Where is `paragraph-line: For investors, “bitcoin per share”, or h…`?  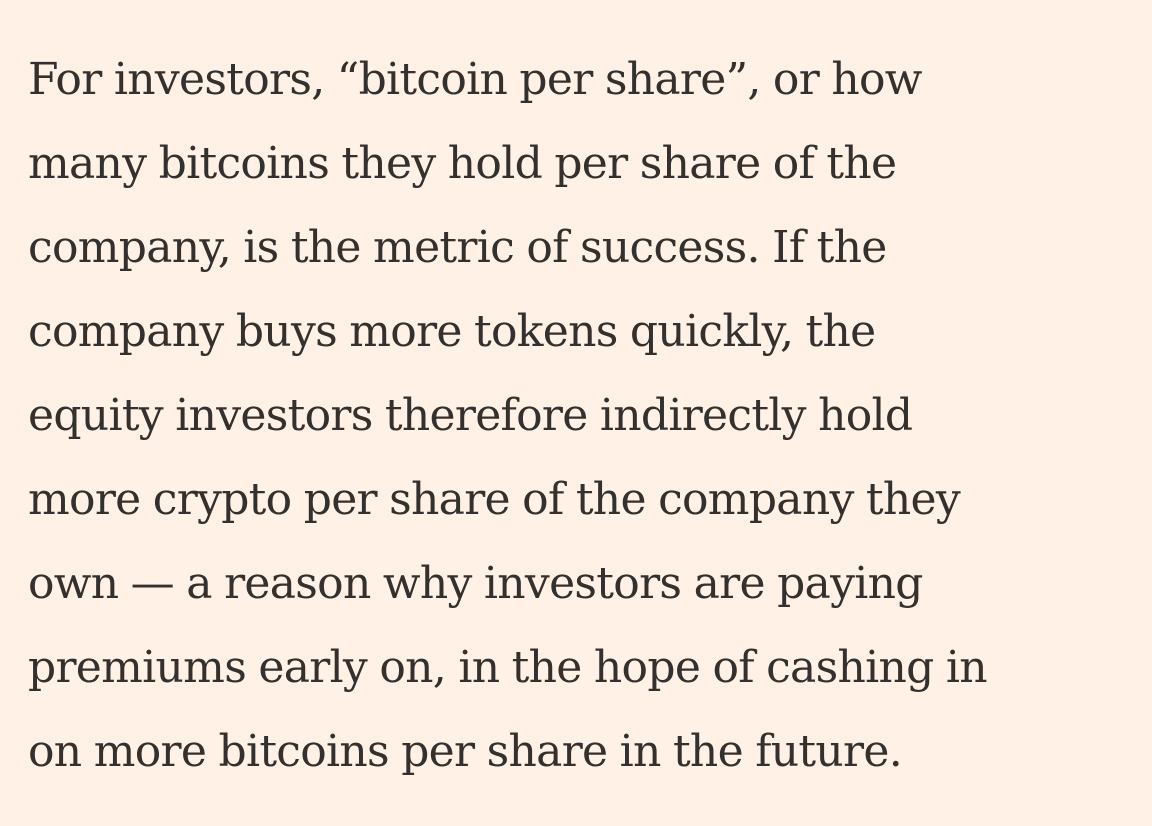
paragraph-line: For investors, “bitcoin per share”, or h… is located at coordinates (475, 79).